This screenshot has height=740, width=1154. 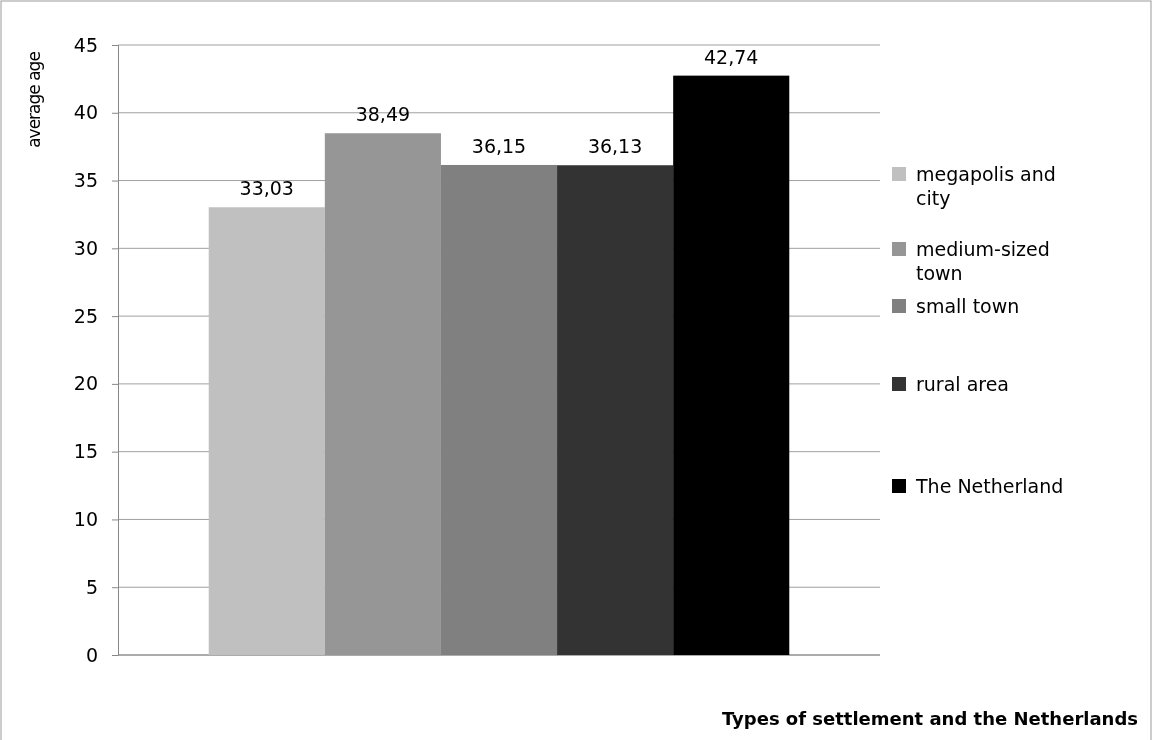 What do you see at coordinates (986, 186) in the screenshot?
I see `legend-label: megapolis and city` at bounding box center [986, 186].